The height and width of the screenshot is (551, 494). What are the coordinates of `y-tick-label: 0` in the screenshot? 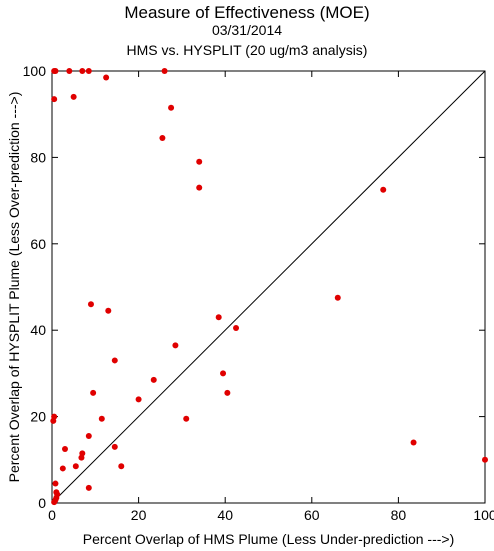 It's located at (42, 503).